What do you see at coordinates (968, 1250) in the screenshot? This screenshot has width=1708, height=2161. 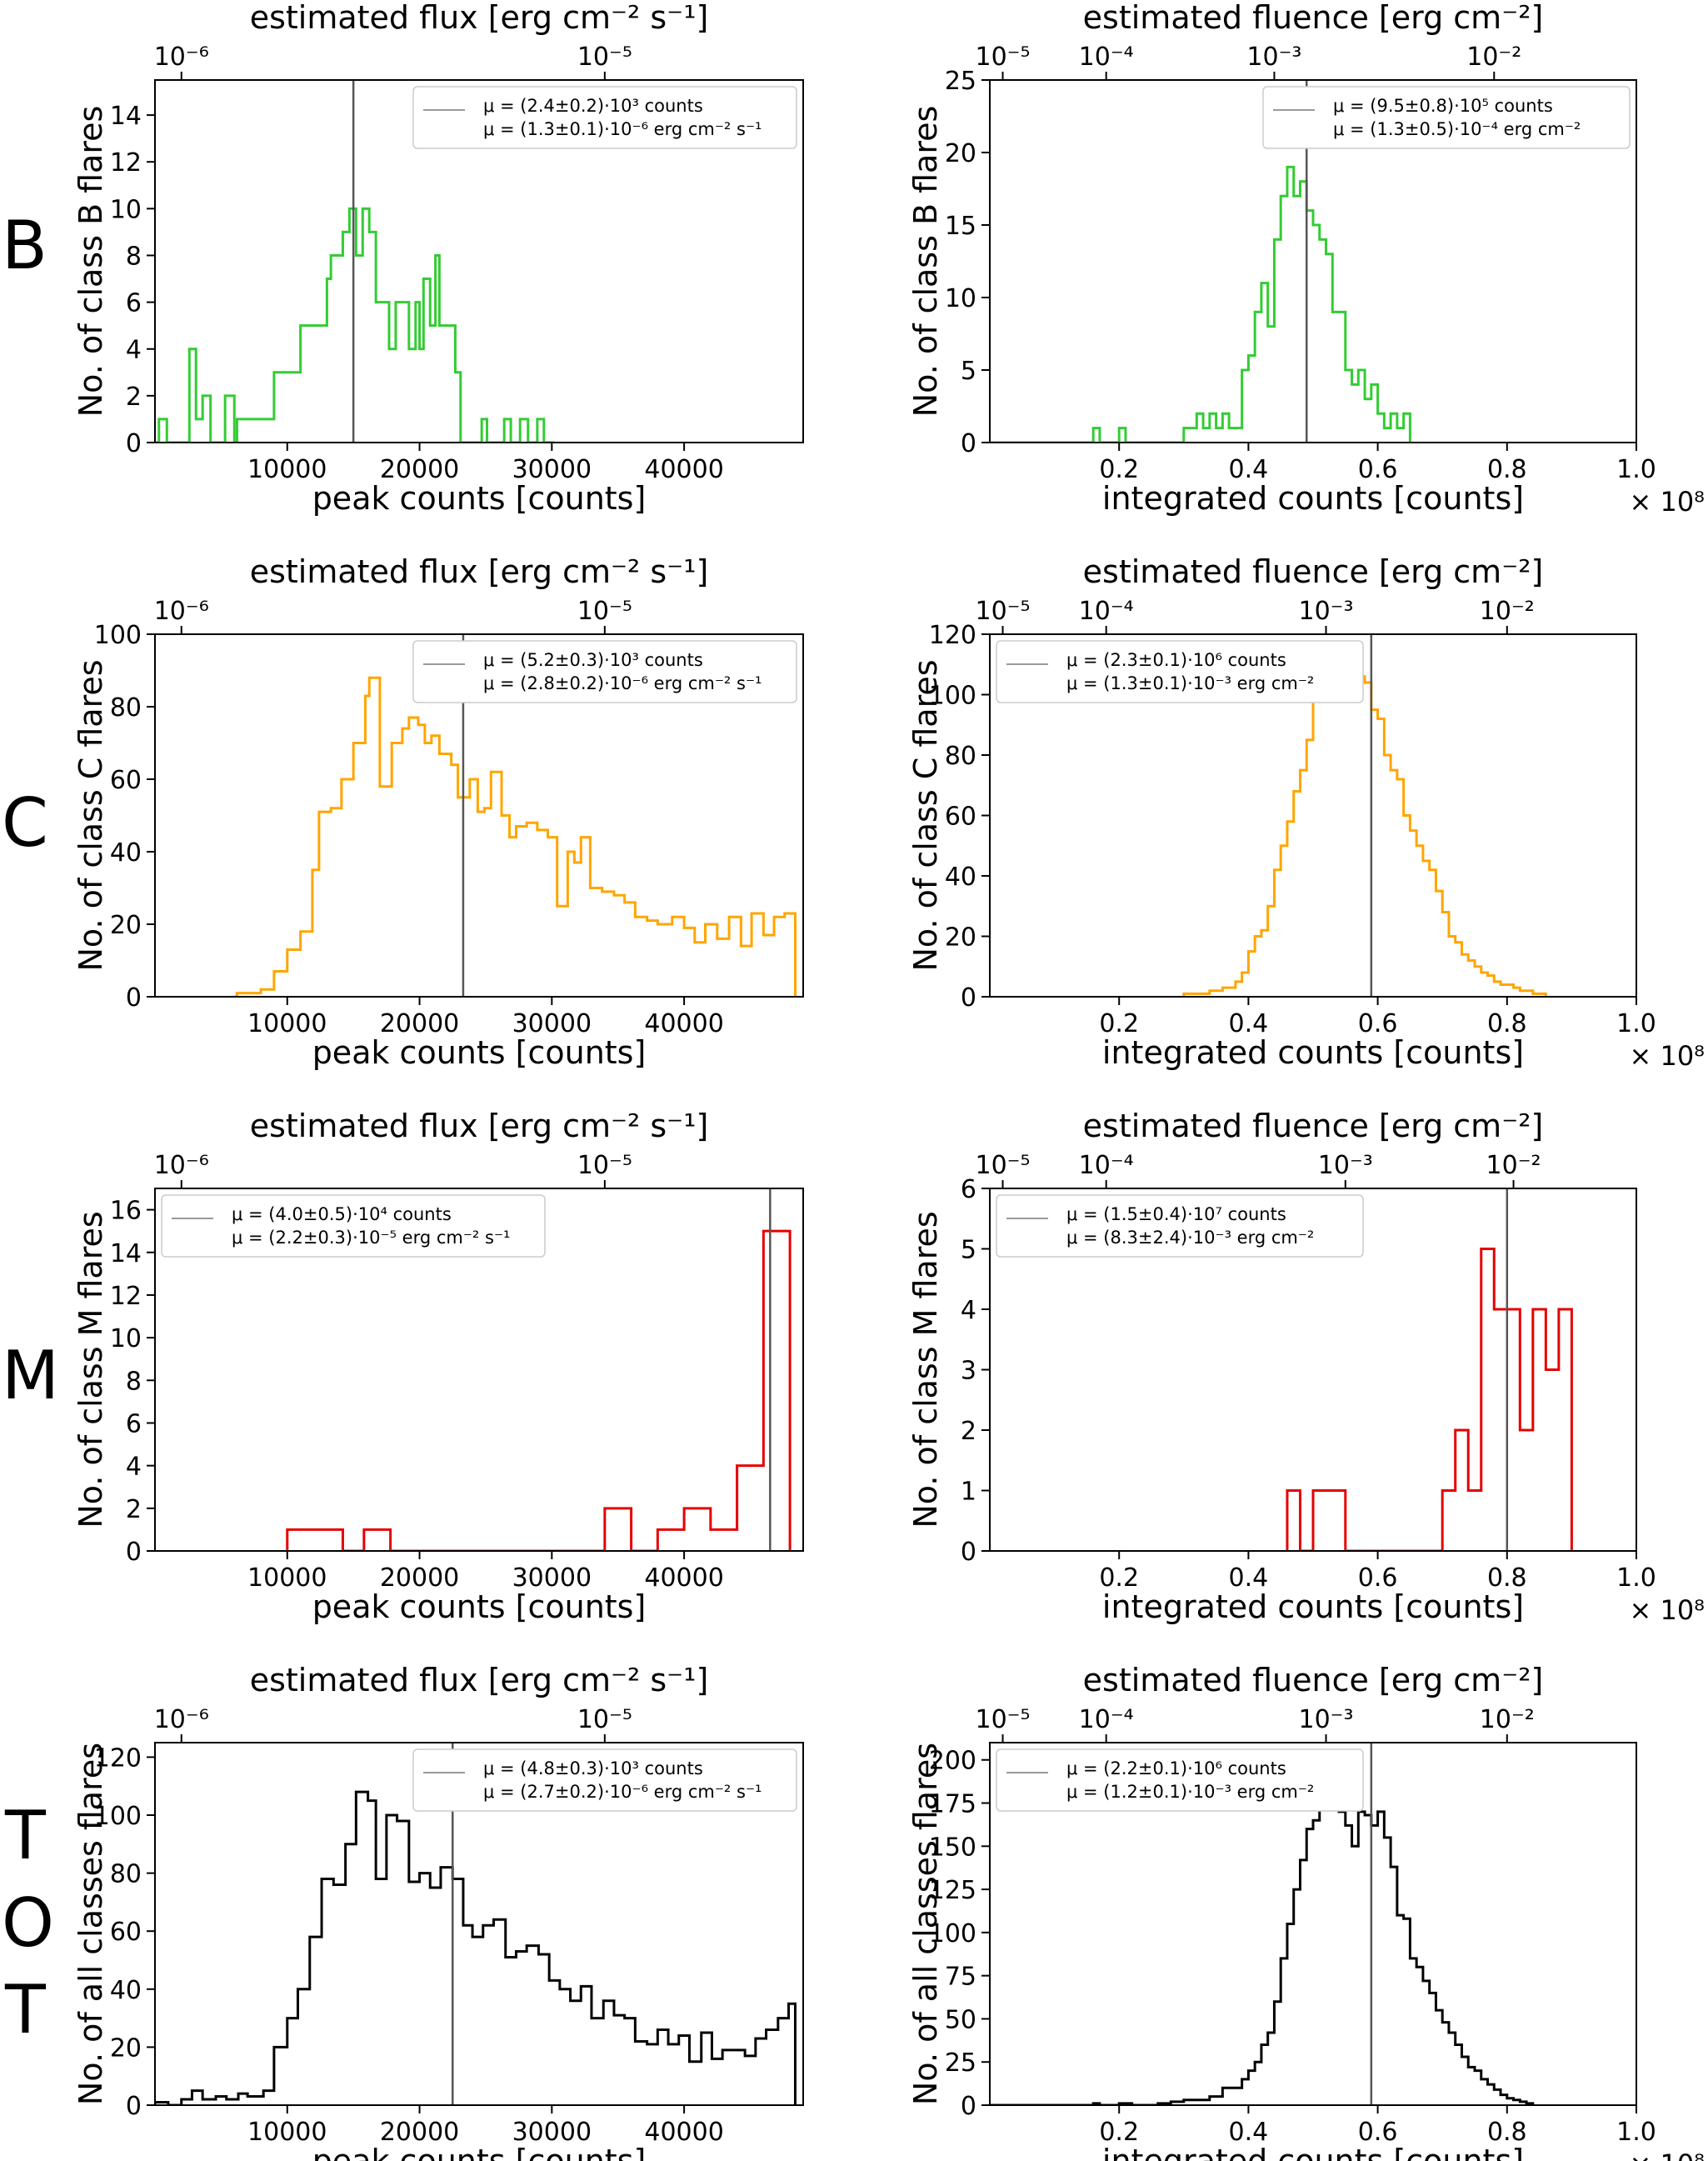 I see `m-int-y-tick-label: 5` at bounding box center [968, 1250].